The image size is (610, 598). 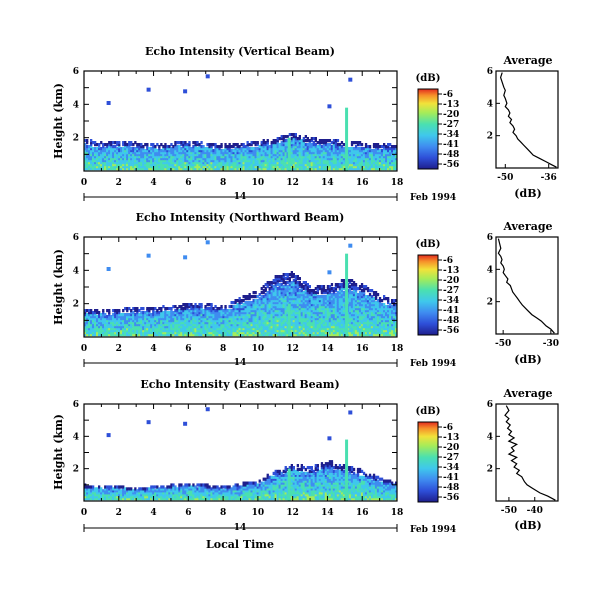 I want to click on date-marker: 14, so click(x=240, y=197).